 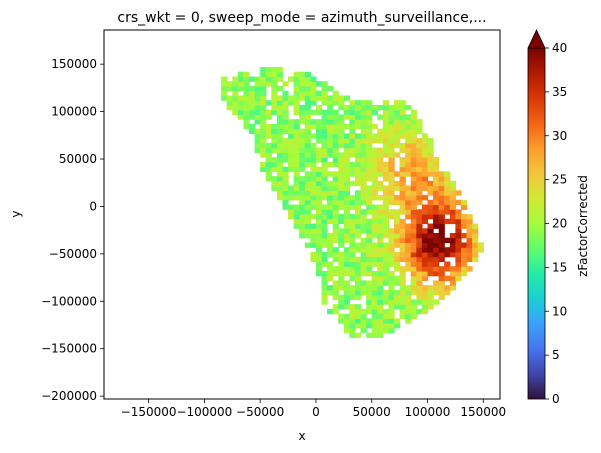 What do you see at coordinates (559, 92) in the screenshot?
I see `colorbar-tick-label: 35` at bounding box center [559, 92].